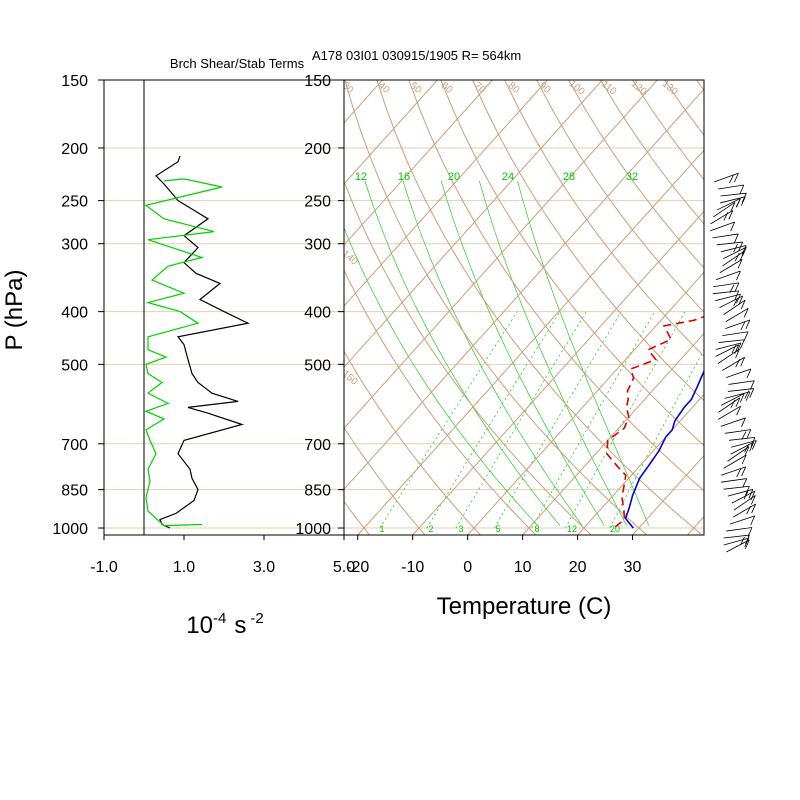 The image size is (800, 800). I want to click on skewt-pressure-tick-label: 1000, so click(313, 529).